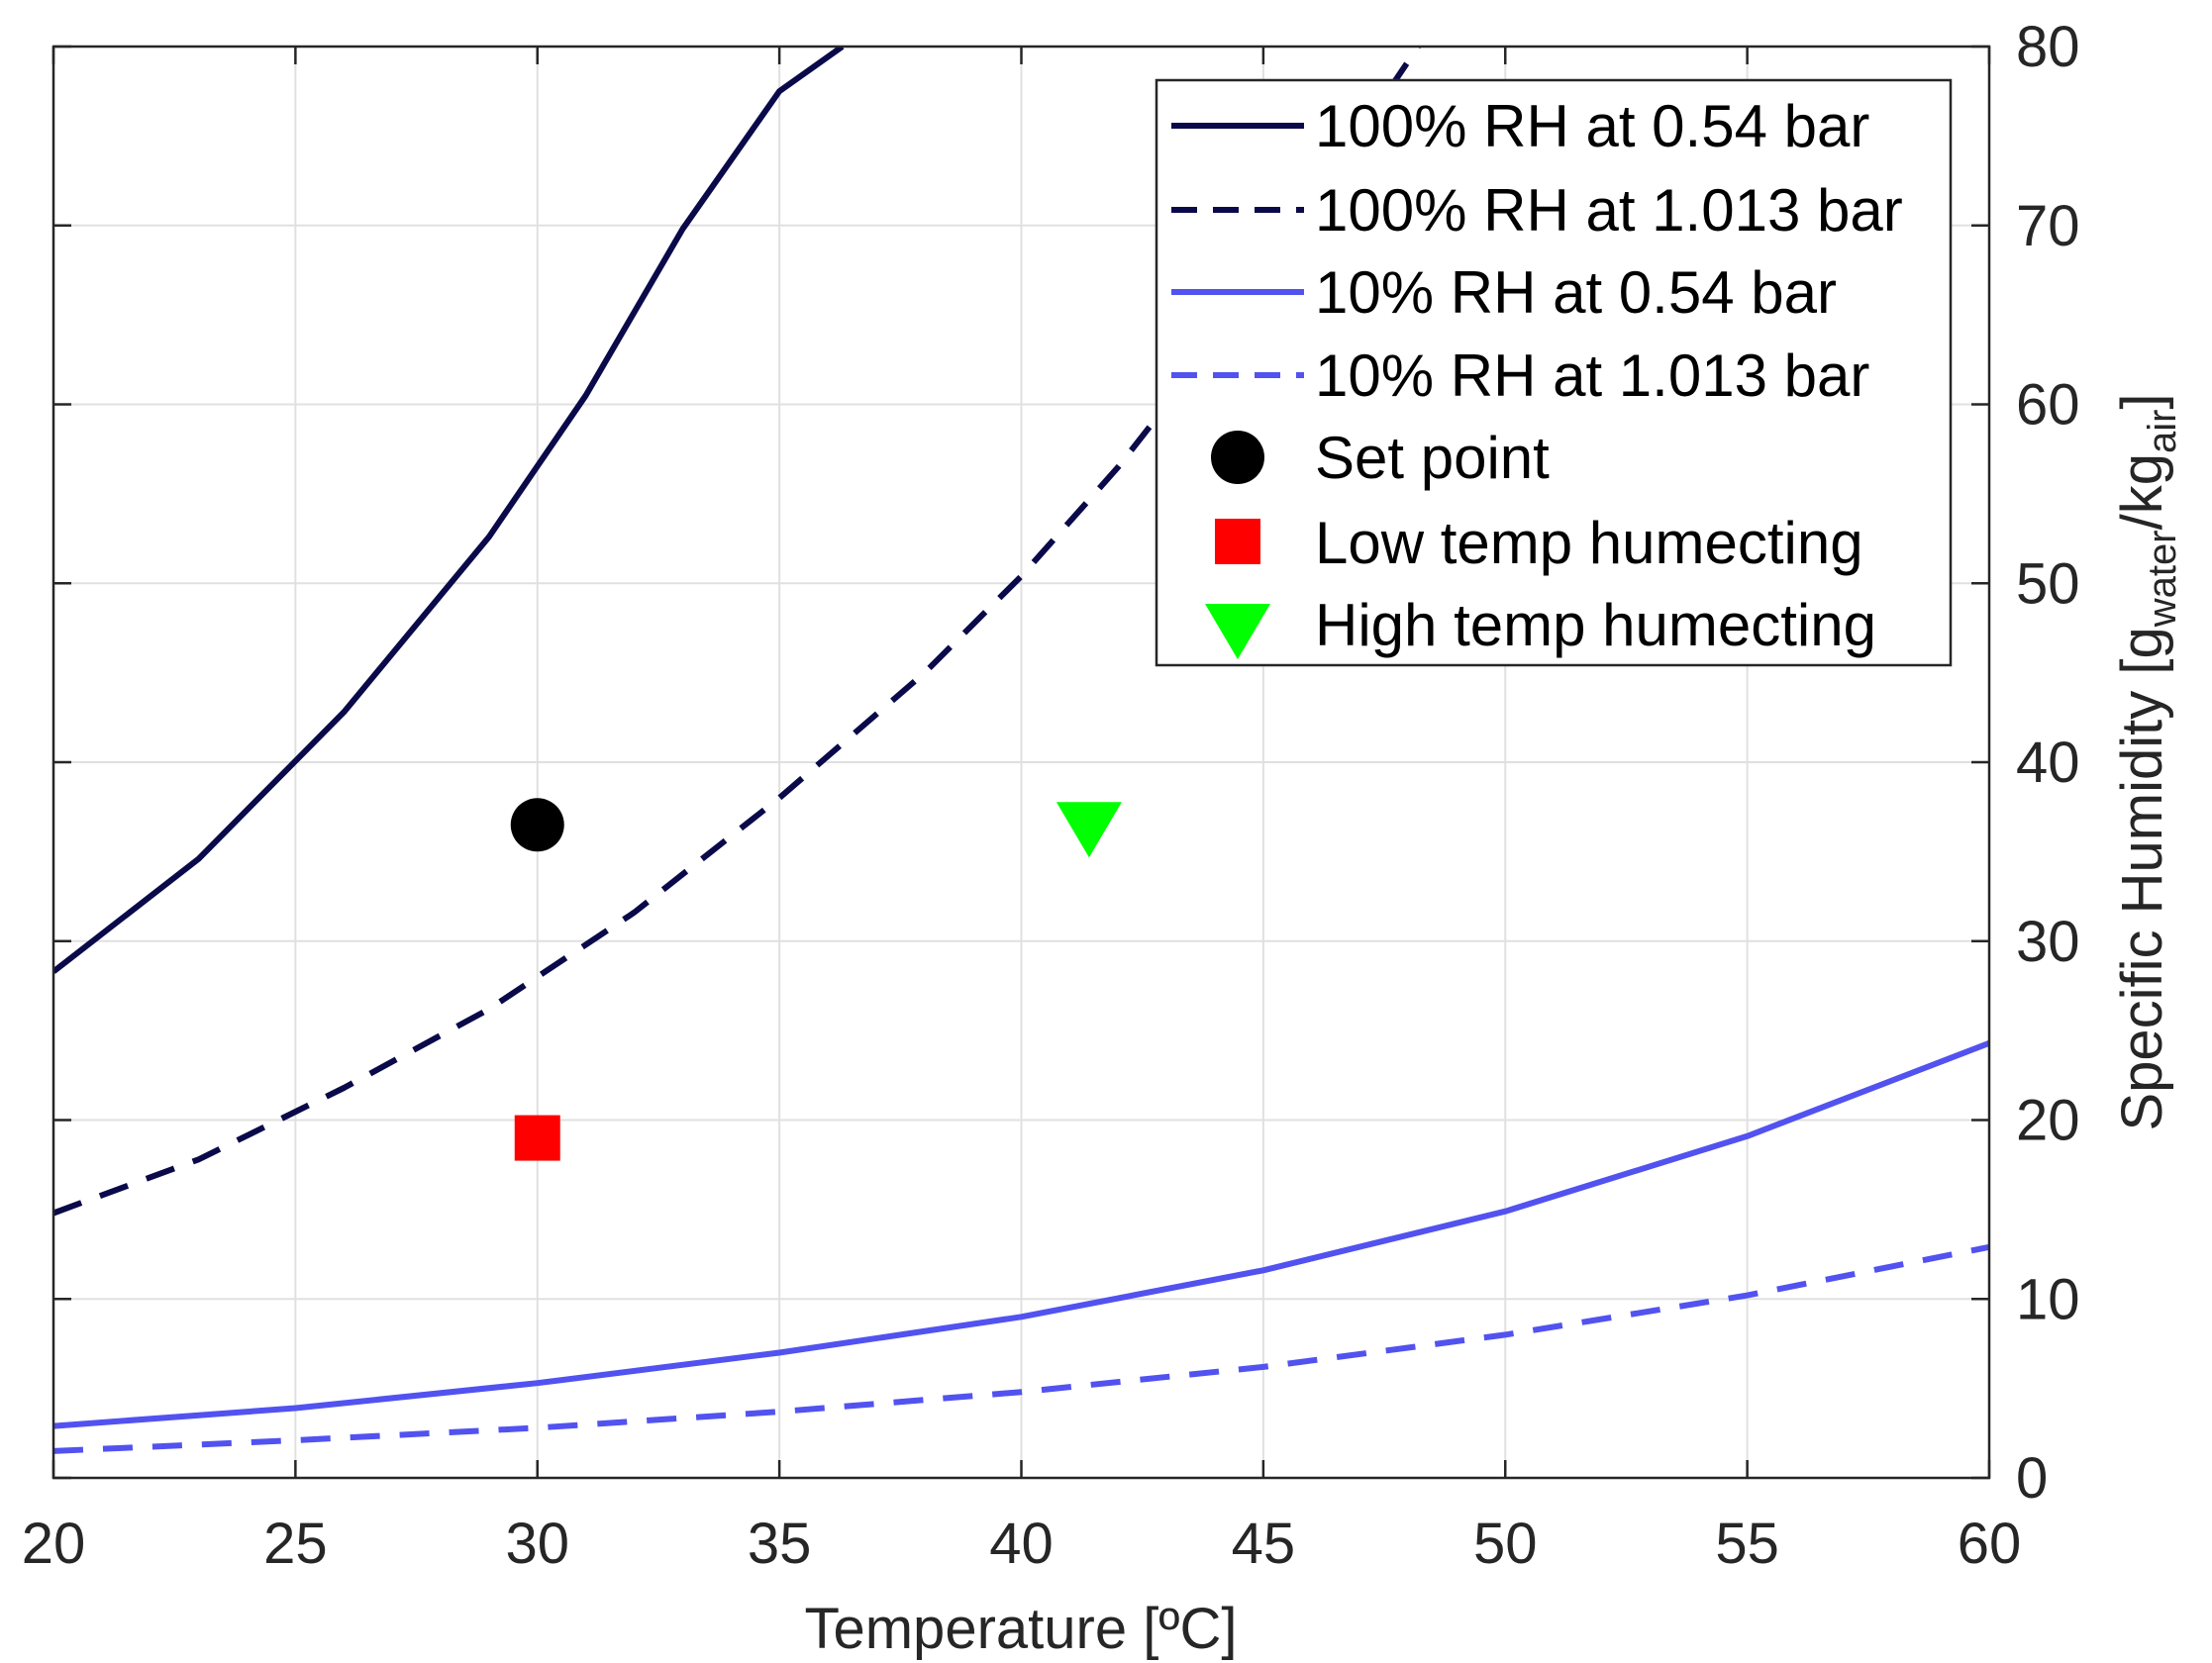 This screenshot has width=2212, height=1663. I want to click on legend-label-low-temp: Low temp humecting, so click(1589, 543).